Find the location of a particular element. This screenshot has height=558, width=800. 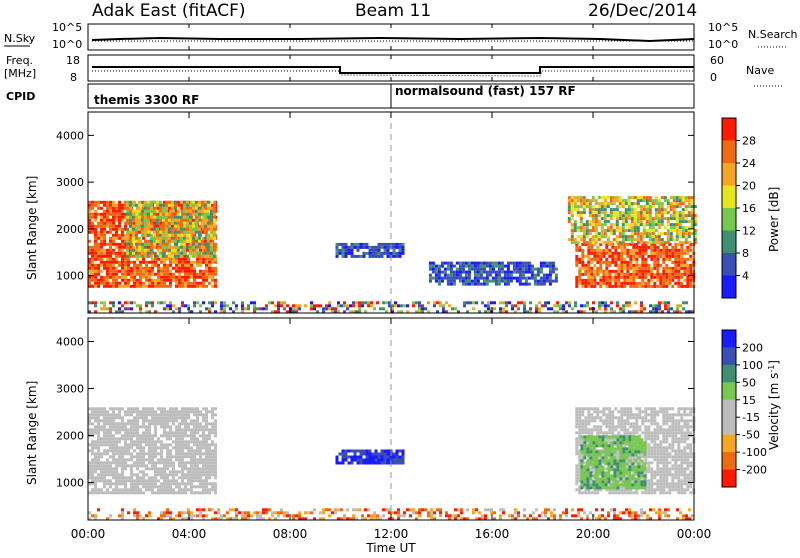

power-y-tick-label: 4000 is located at coordinates (70, 135).